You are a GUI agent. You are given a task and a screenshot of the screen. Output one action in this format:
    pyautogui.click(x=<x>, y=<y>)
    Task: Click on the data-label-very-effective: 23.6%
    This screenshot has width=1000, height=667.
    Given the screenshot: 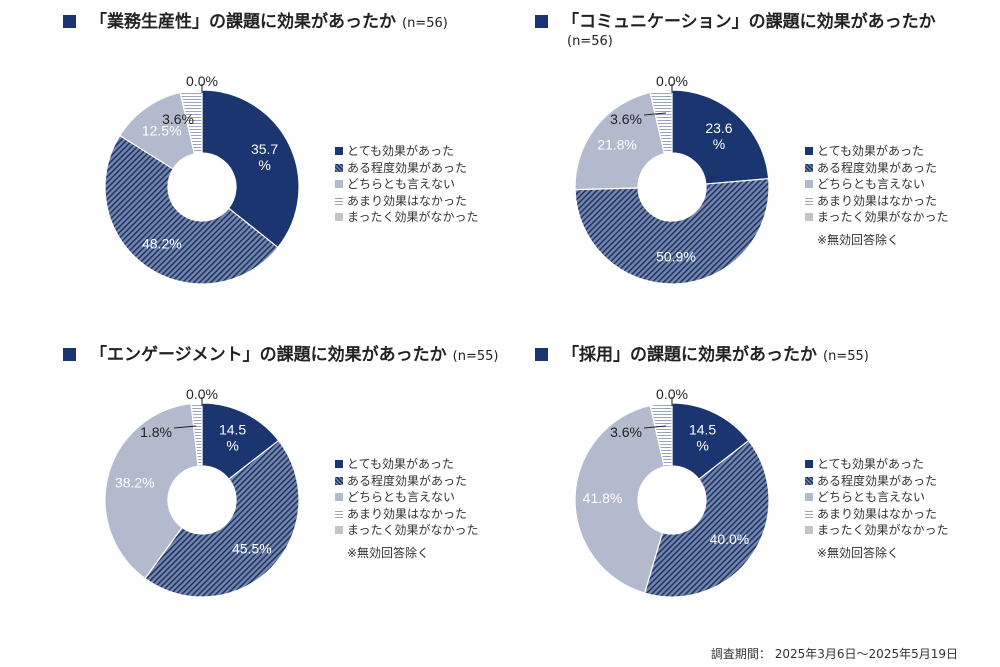 What is the action you would take?
    pyautogui.click(x=718, y=136)
    